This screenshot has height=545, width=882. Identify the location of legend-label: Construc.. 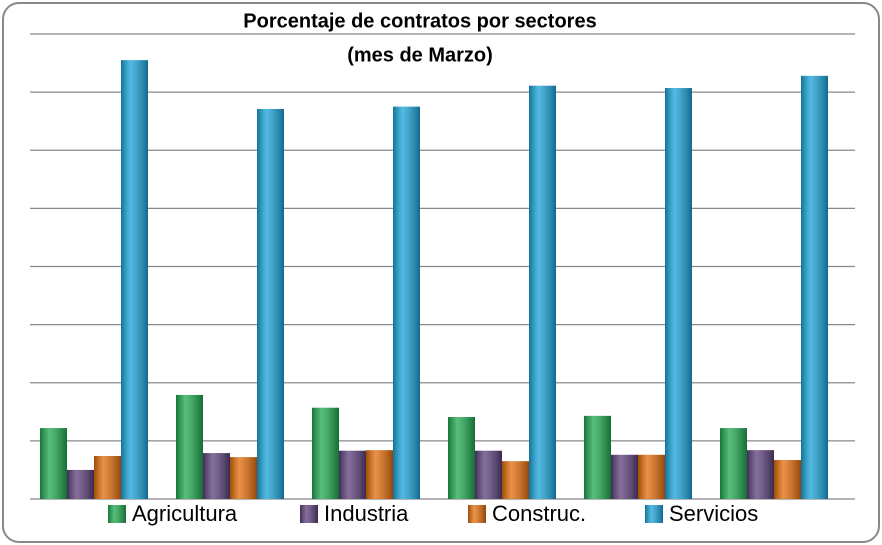
(539, 513).